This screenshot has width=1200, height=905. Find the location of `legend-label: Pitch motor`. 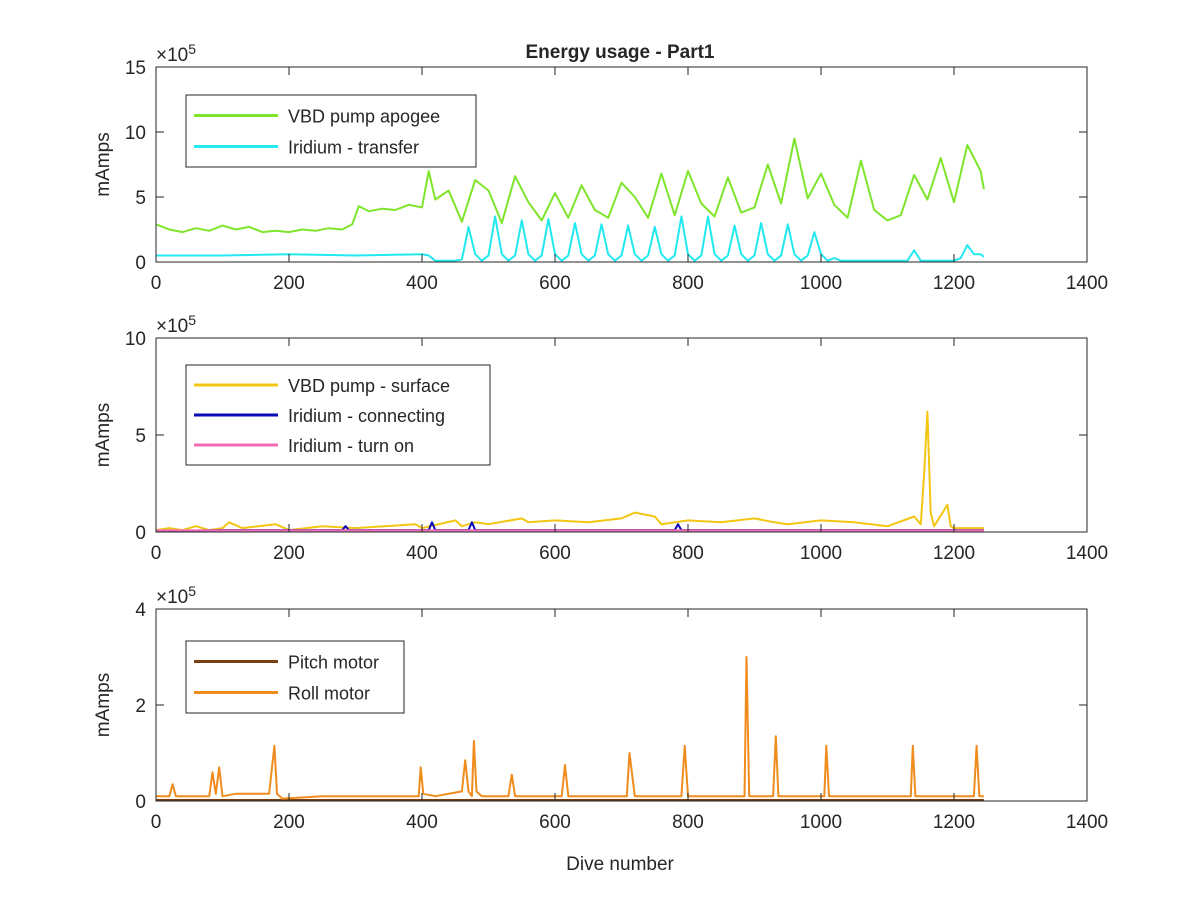

legend-label: Pitch motor is located at coordinates (333, 663).